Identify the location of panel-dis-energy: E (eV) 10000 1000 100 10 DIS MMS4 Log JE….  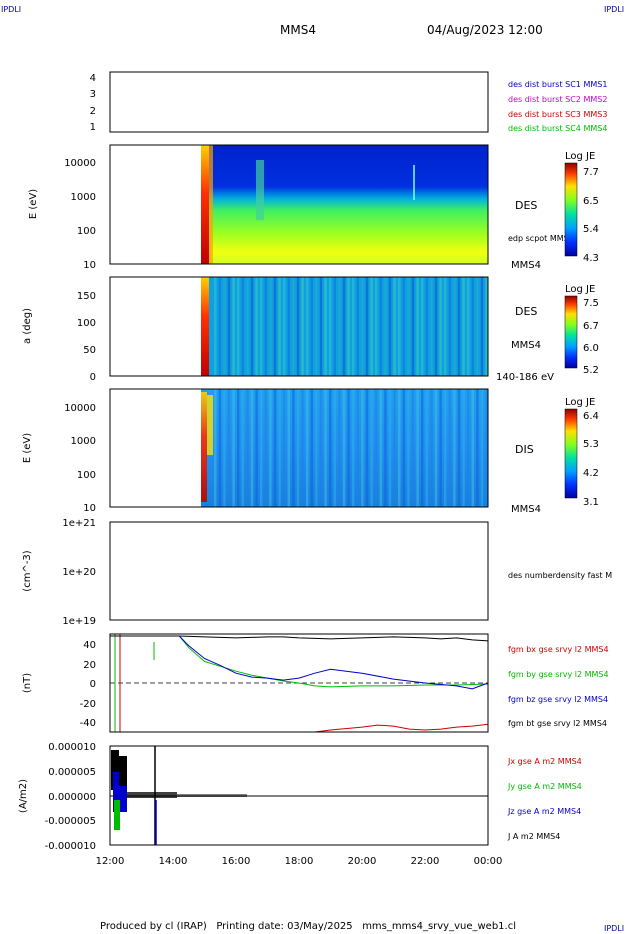
(310, 451).